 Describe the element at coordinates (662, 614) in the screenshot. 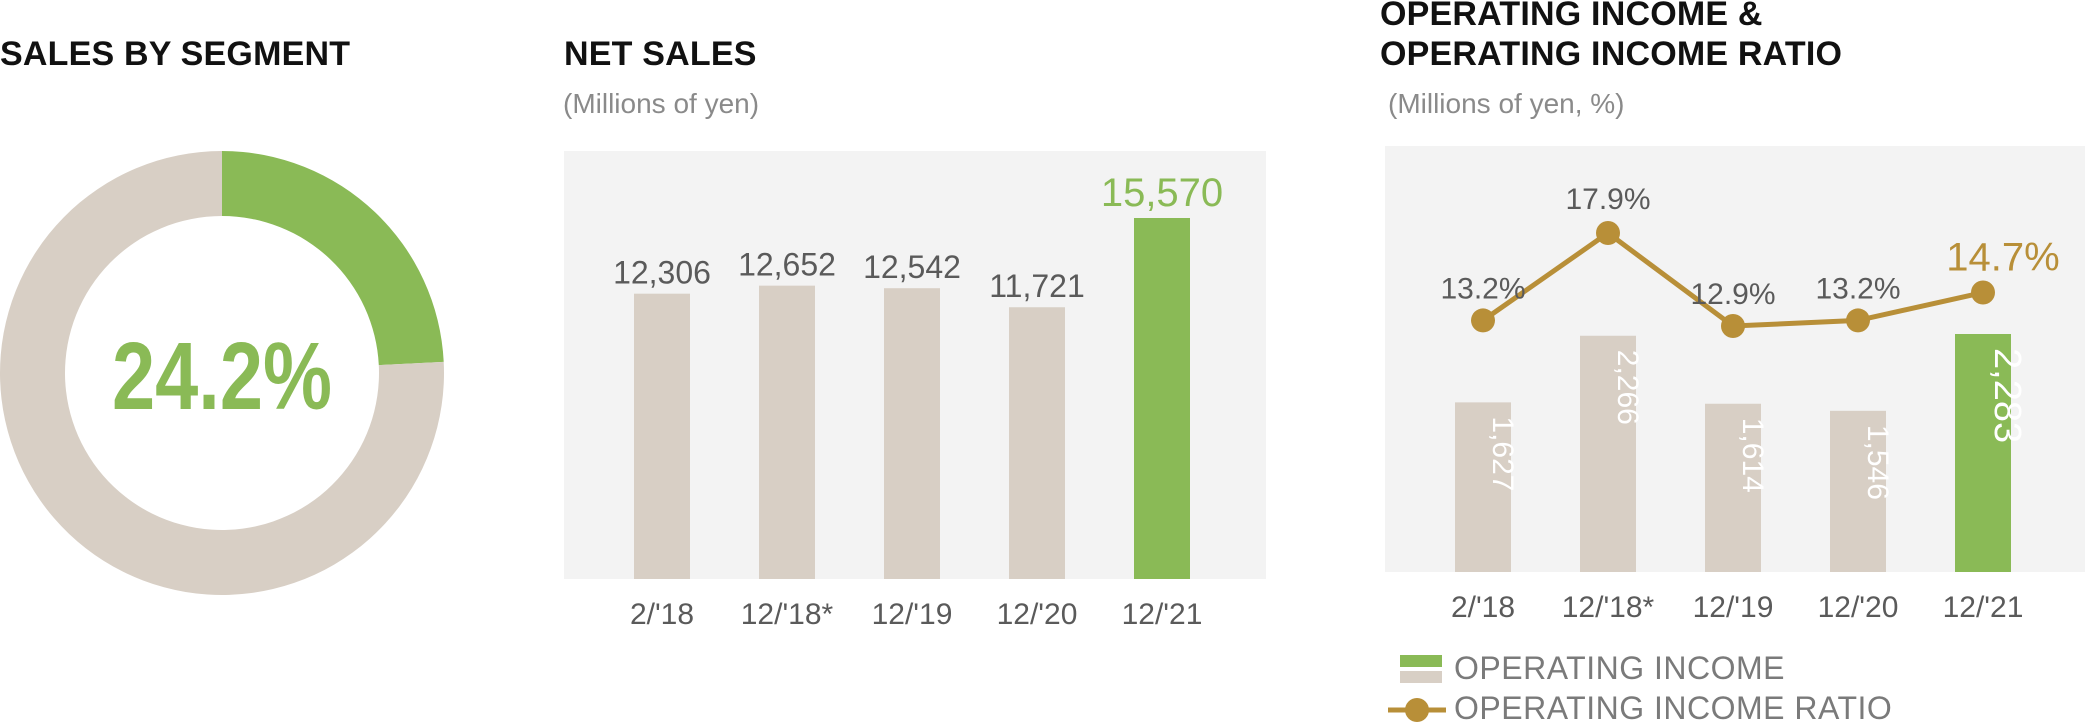

I see `net-sales-category-label: 2/'18` at that location.